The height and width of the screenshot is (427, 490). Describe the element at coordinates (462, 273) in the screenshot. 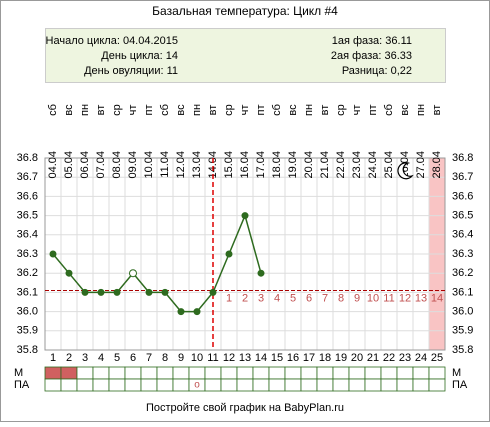

I see `y2-tick-label: 36.2` at that location.